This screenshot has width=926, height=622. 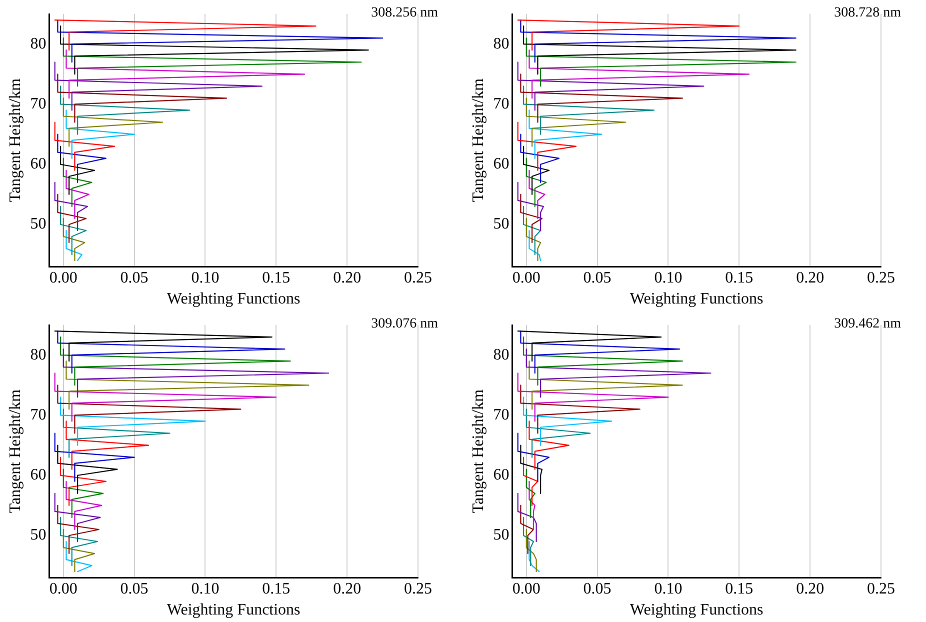 What do you see at coordinates (868, 13) in the screenshot?
I see `annotation: 308.728 nm` at bounding box center [868, 13].